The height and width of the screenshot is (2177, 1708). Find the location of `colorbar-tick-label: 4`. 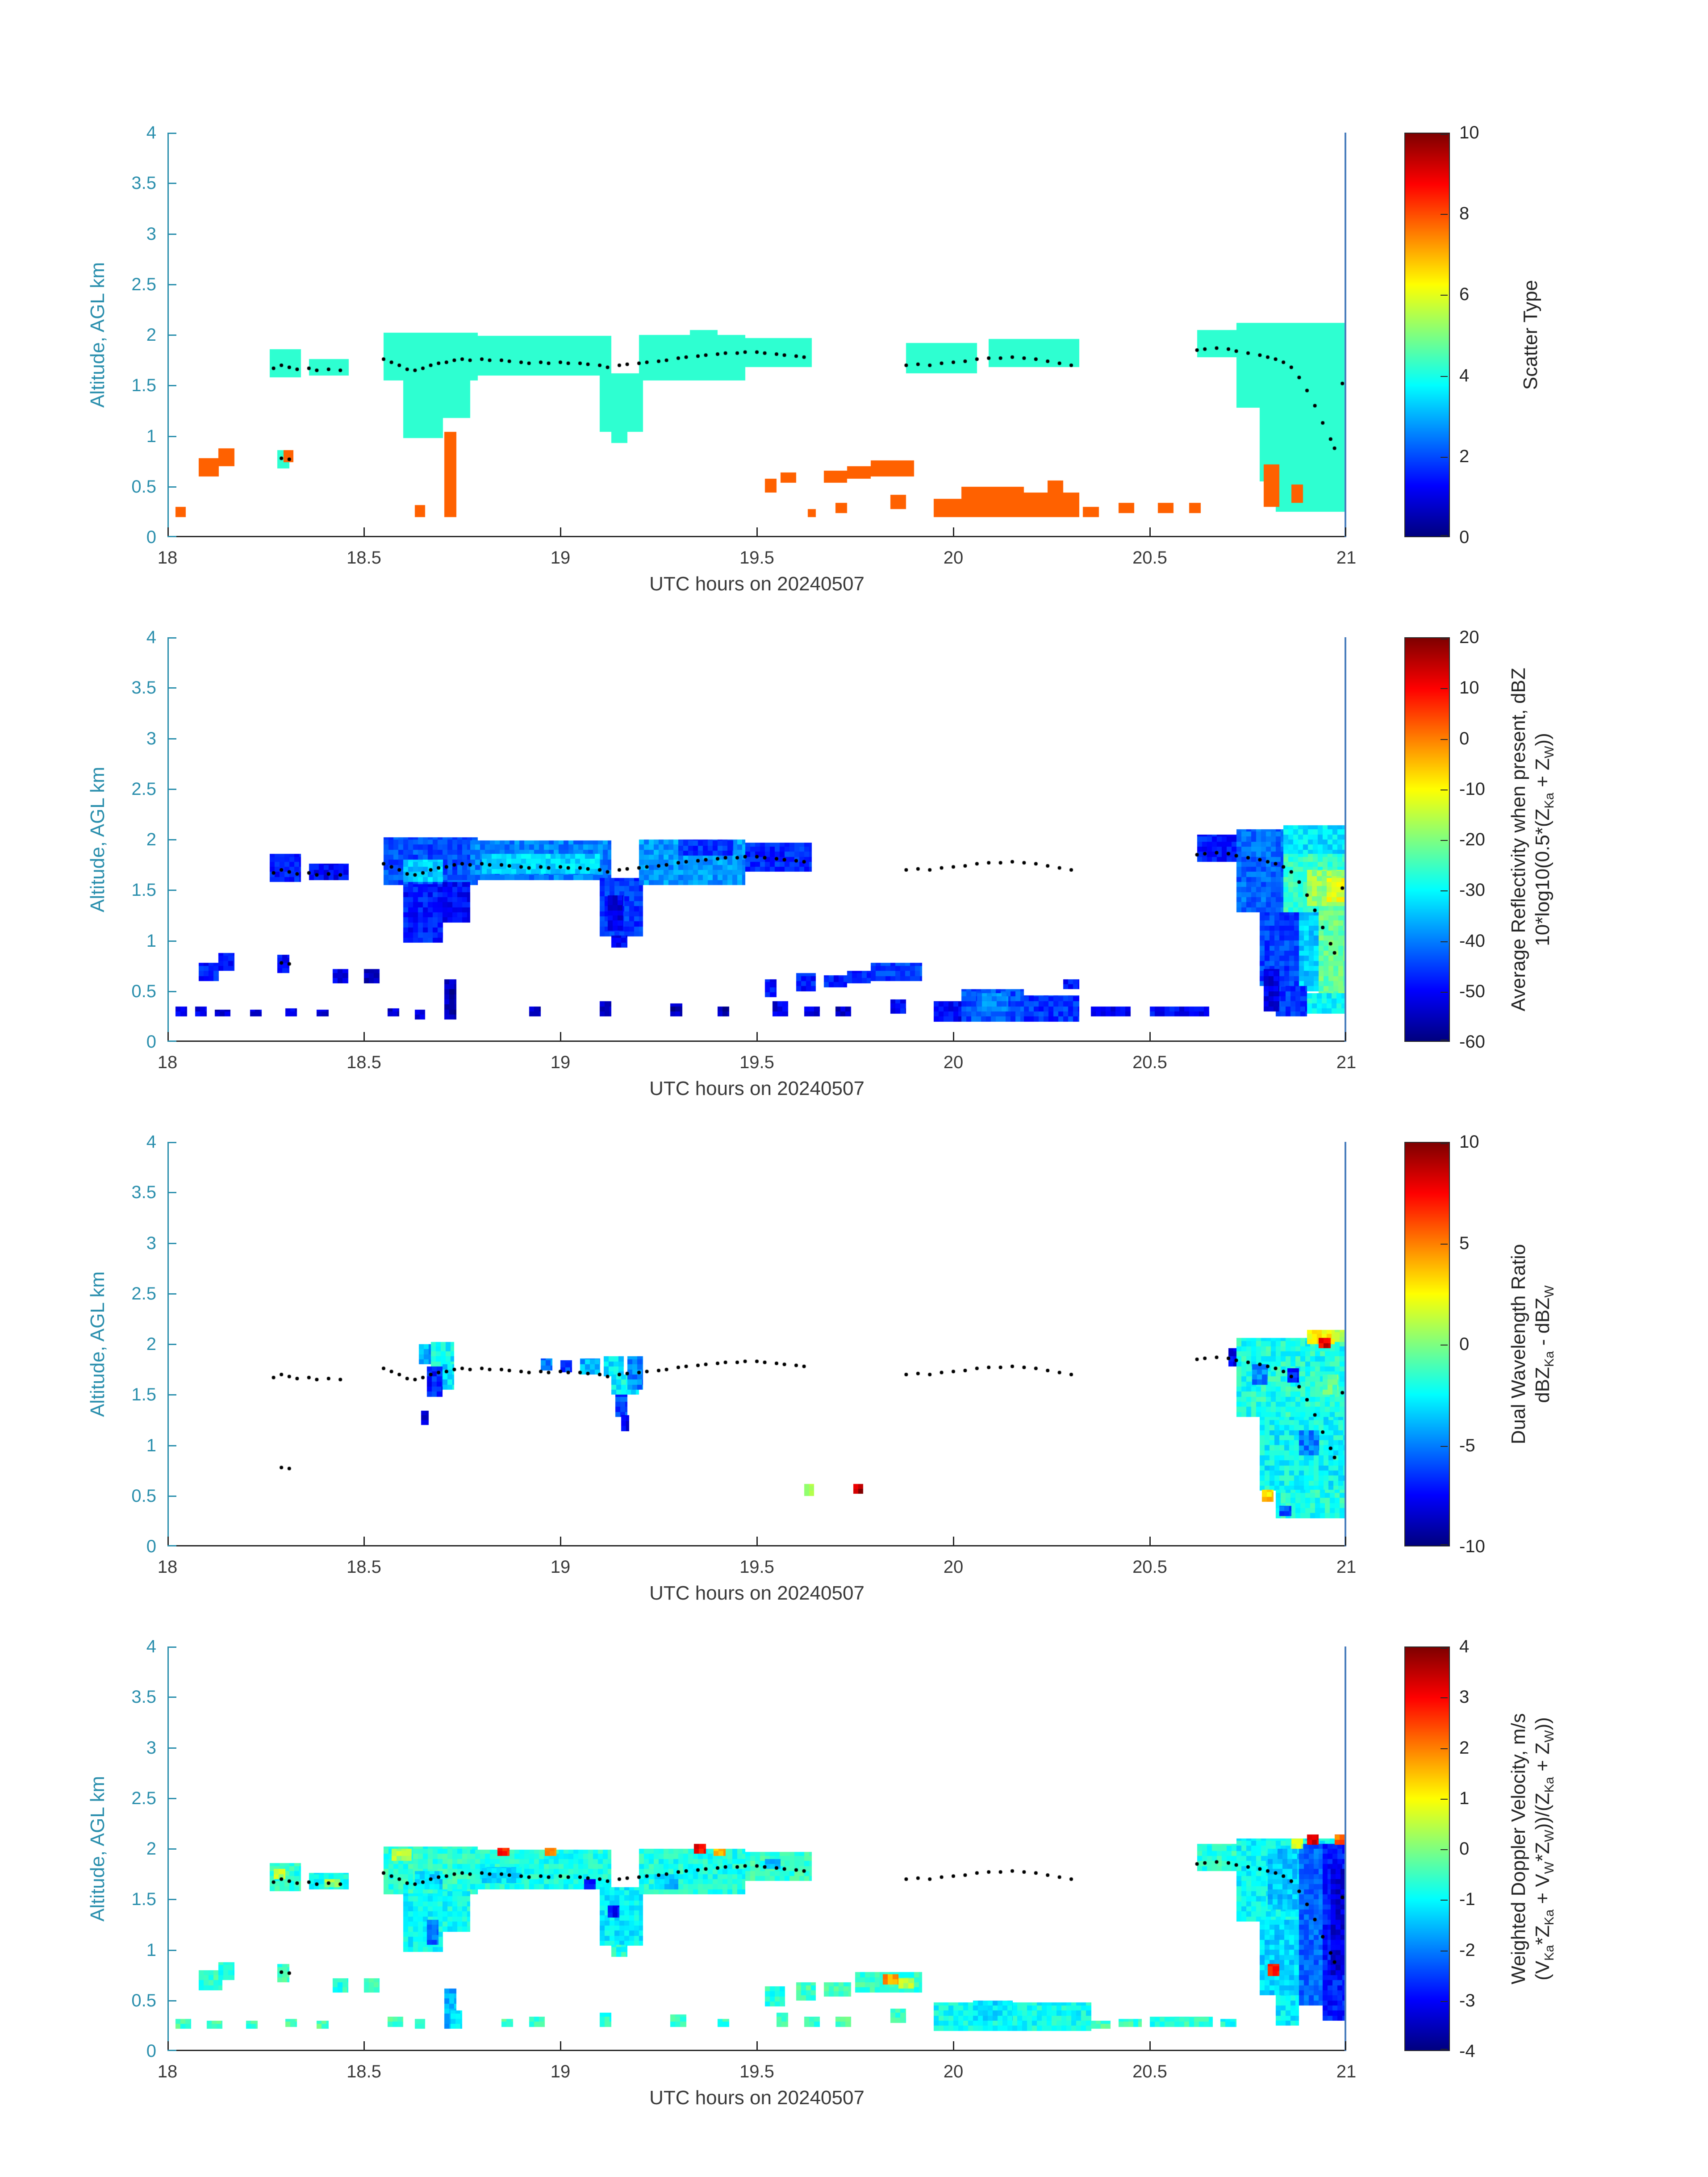

colorbar-tick-label: 4 is located at coordinates (1464, 1646).